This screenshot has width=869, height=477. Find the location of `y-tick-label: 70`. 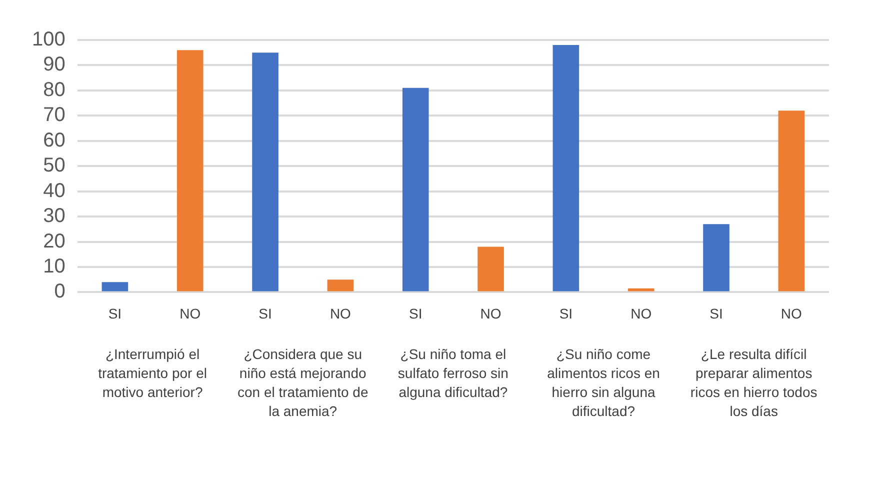

y-tick-label: 70 is located at coordinates (54, 115).